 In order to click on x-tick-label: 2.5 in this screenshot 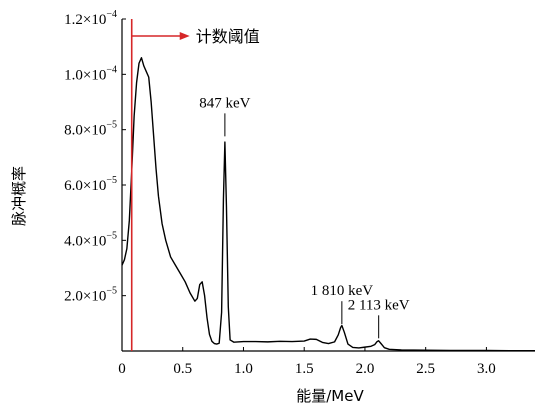, I will do `click(425, 369)`.